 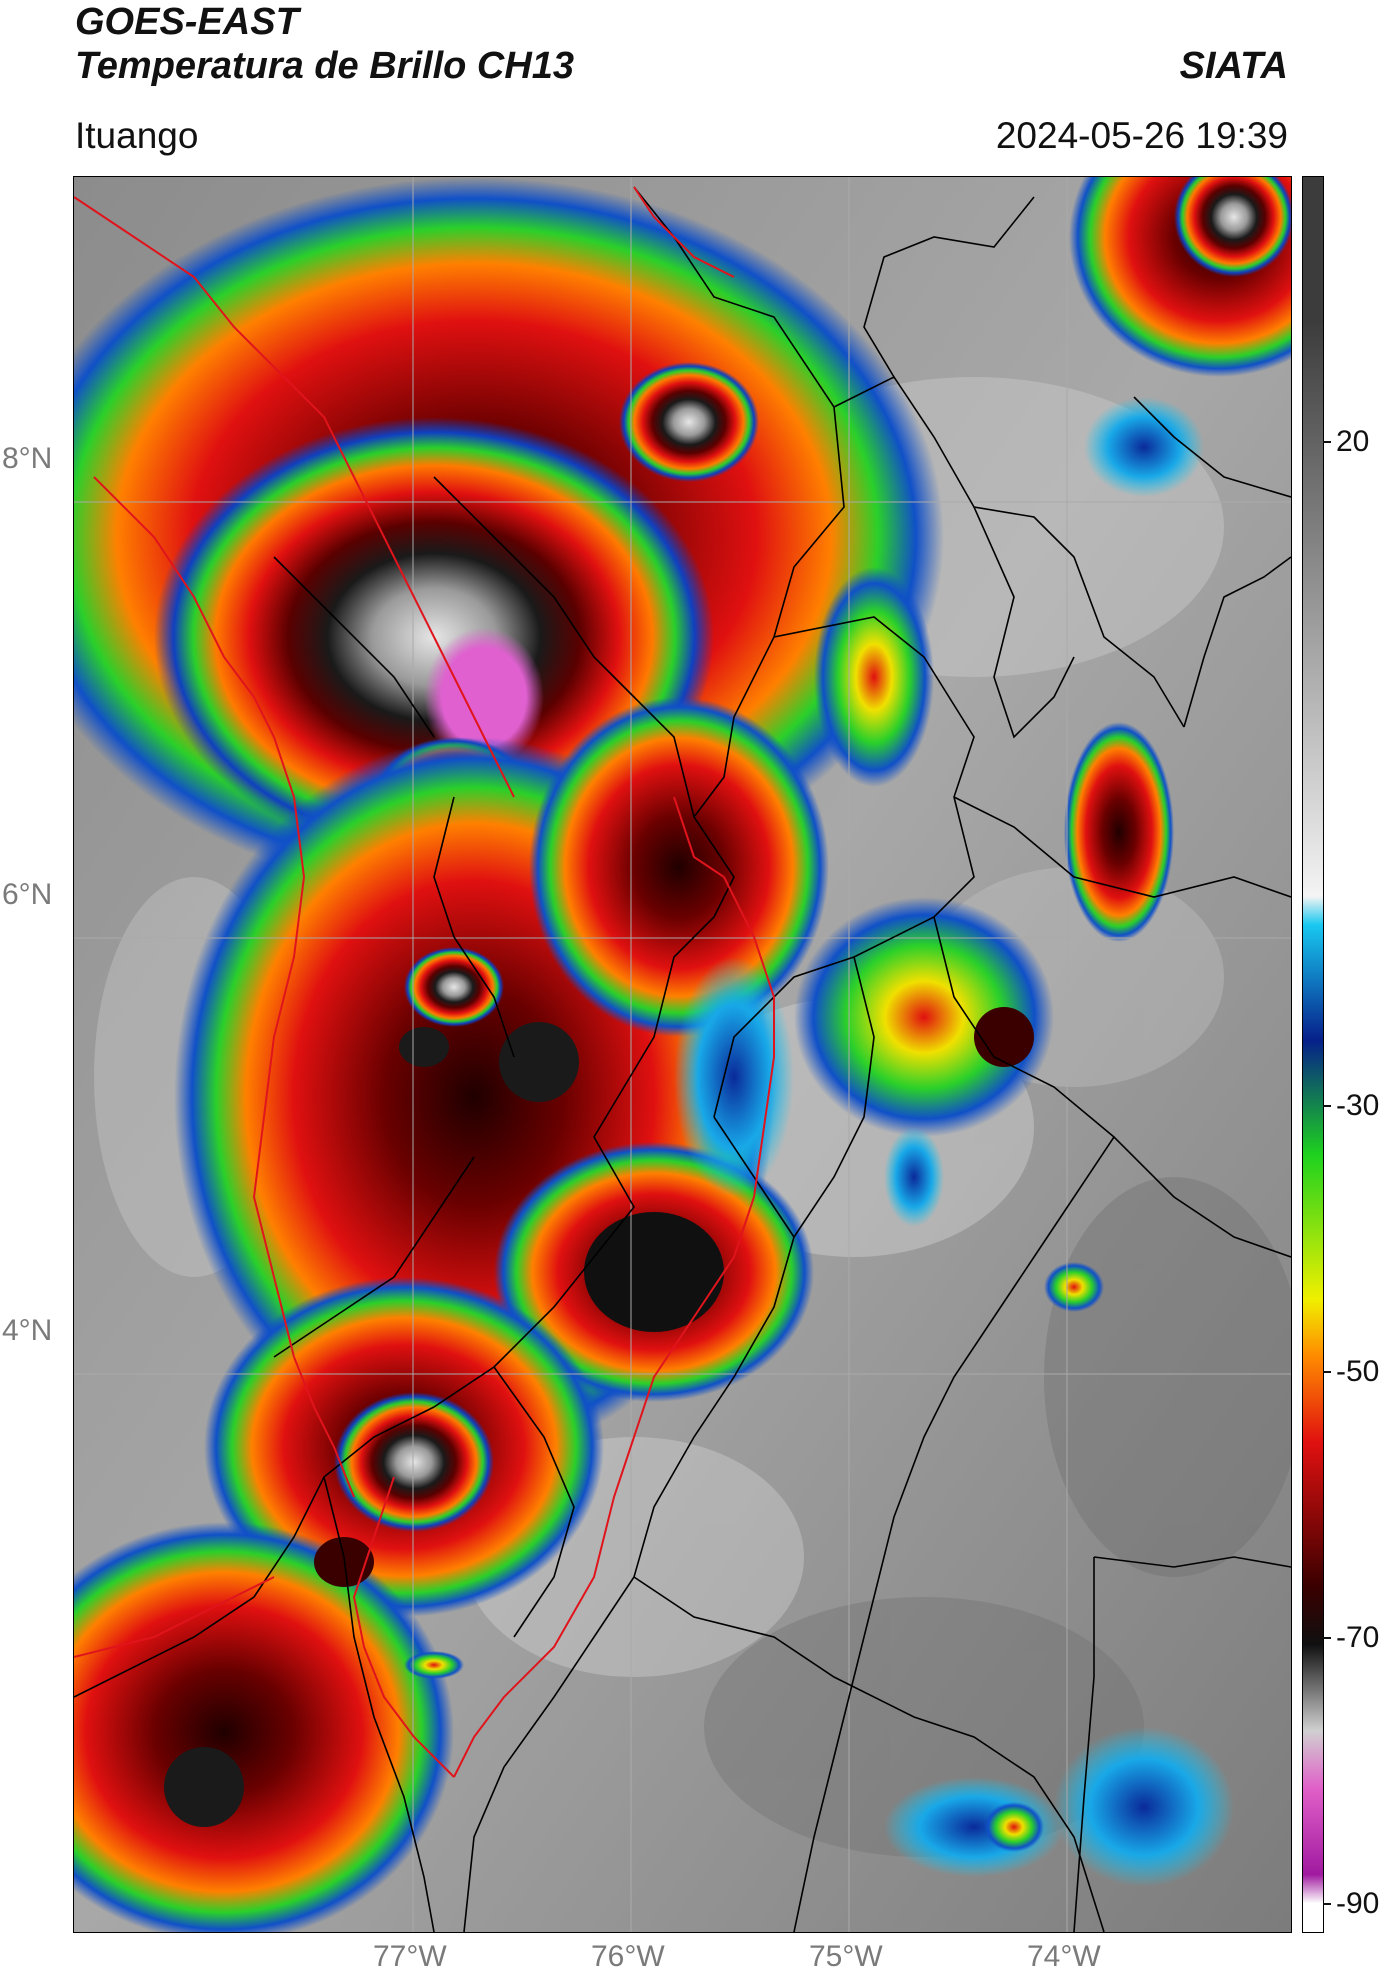 I want to click on colorbar-ramp, so click(x=1313, y=1054).